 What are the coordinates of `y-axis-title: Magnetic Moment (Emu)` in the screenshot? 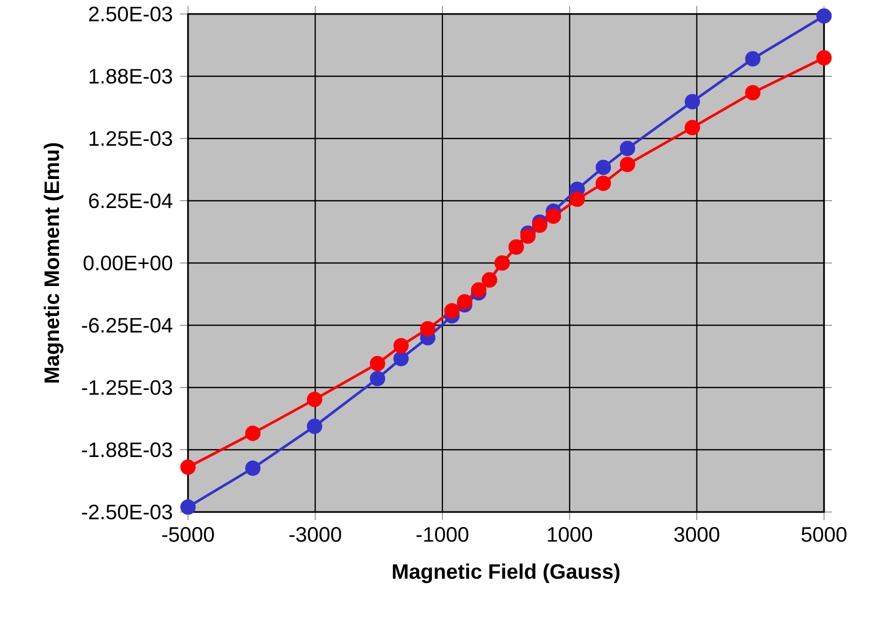 It's located at (54, 262).